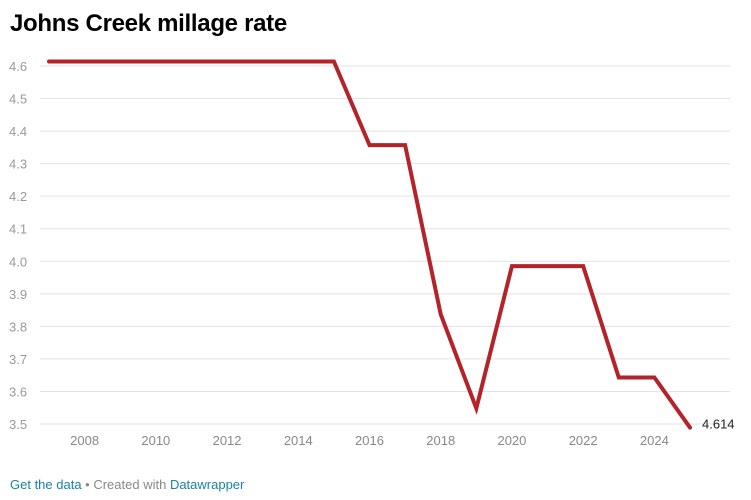 The image size is (751, 500). I want to click on y-tick-label: 4.0, so click(18, 261).